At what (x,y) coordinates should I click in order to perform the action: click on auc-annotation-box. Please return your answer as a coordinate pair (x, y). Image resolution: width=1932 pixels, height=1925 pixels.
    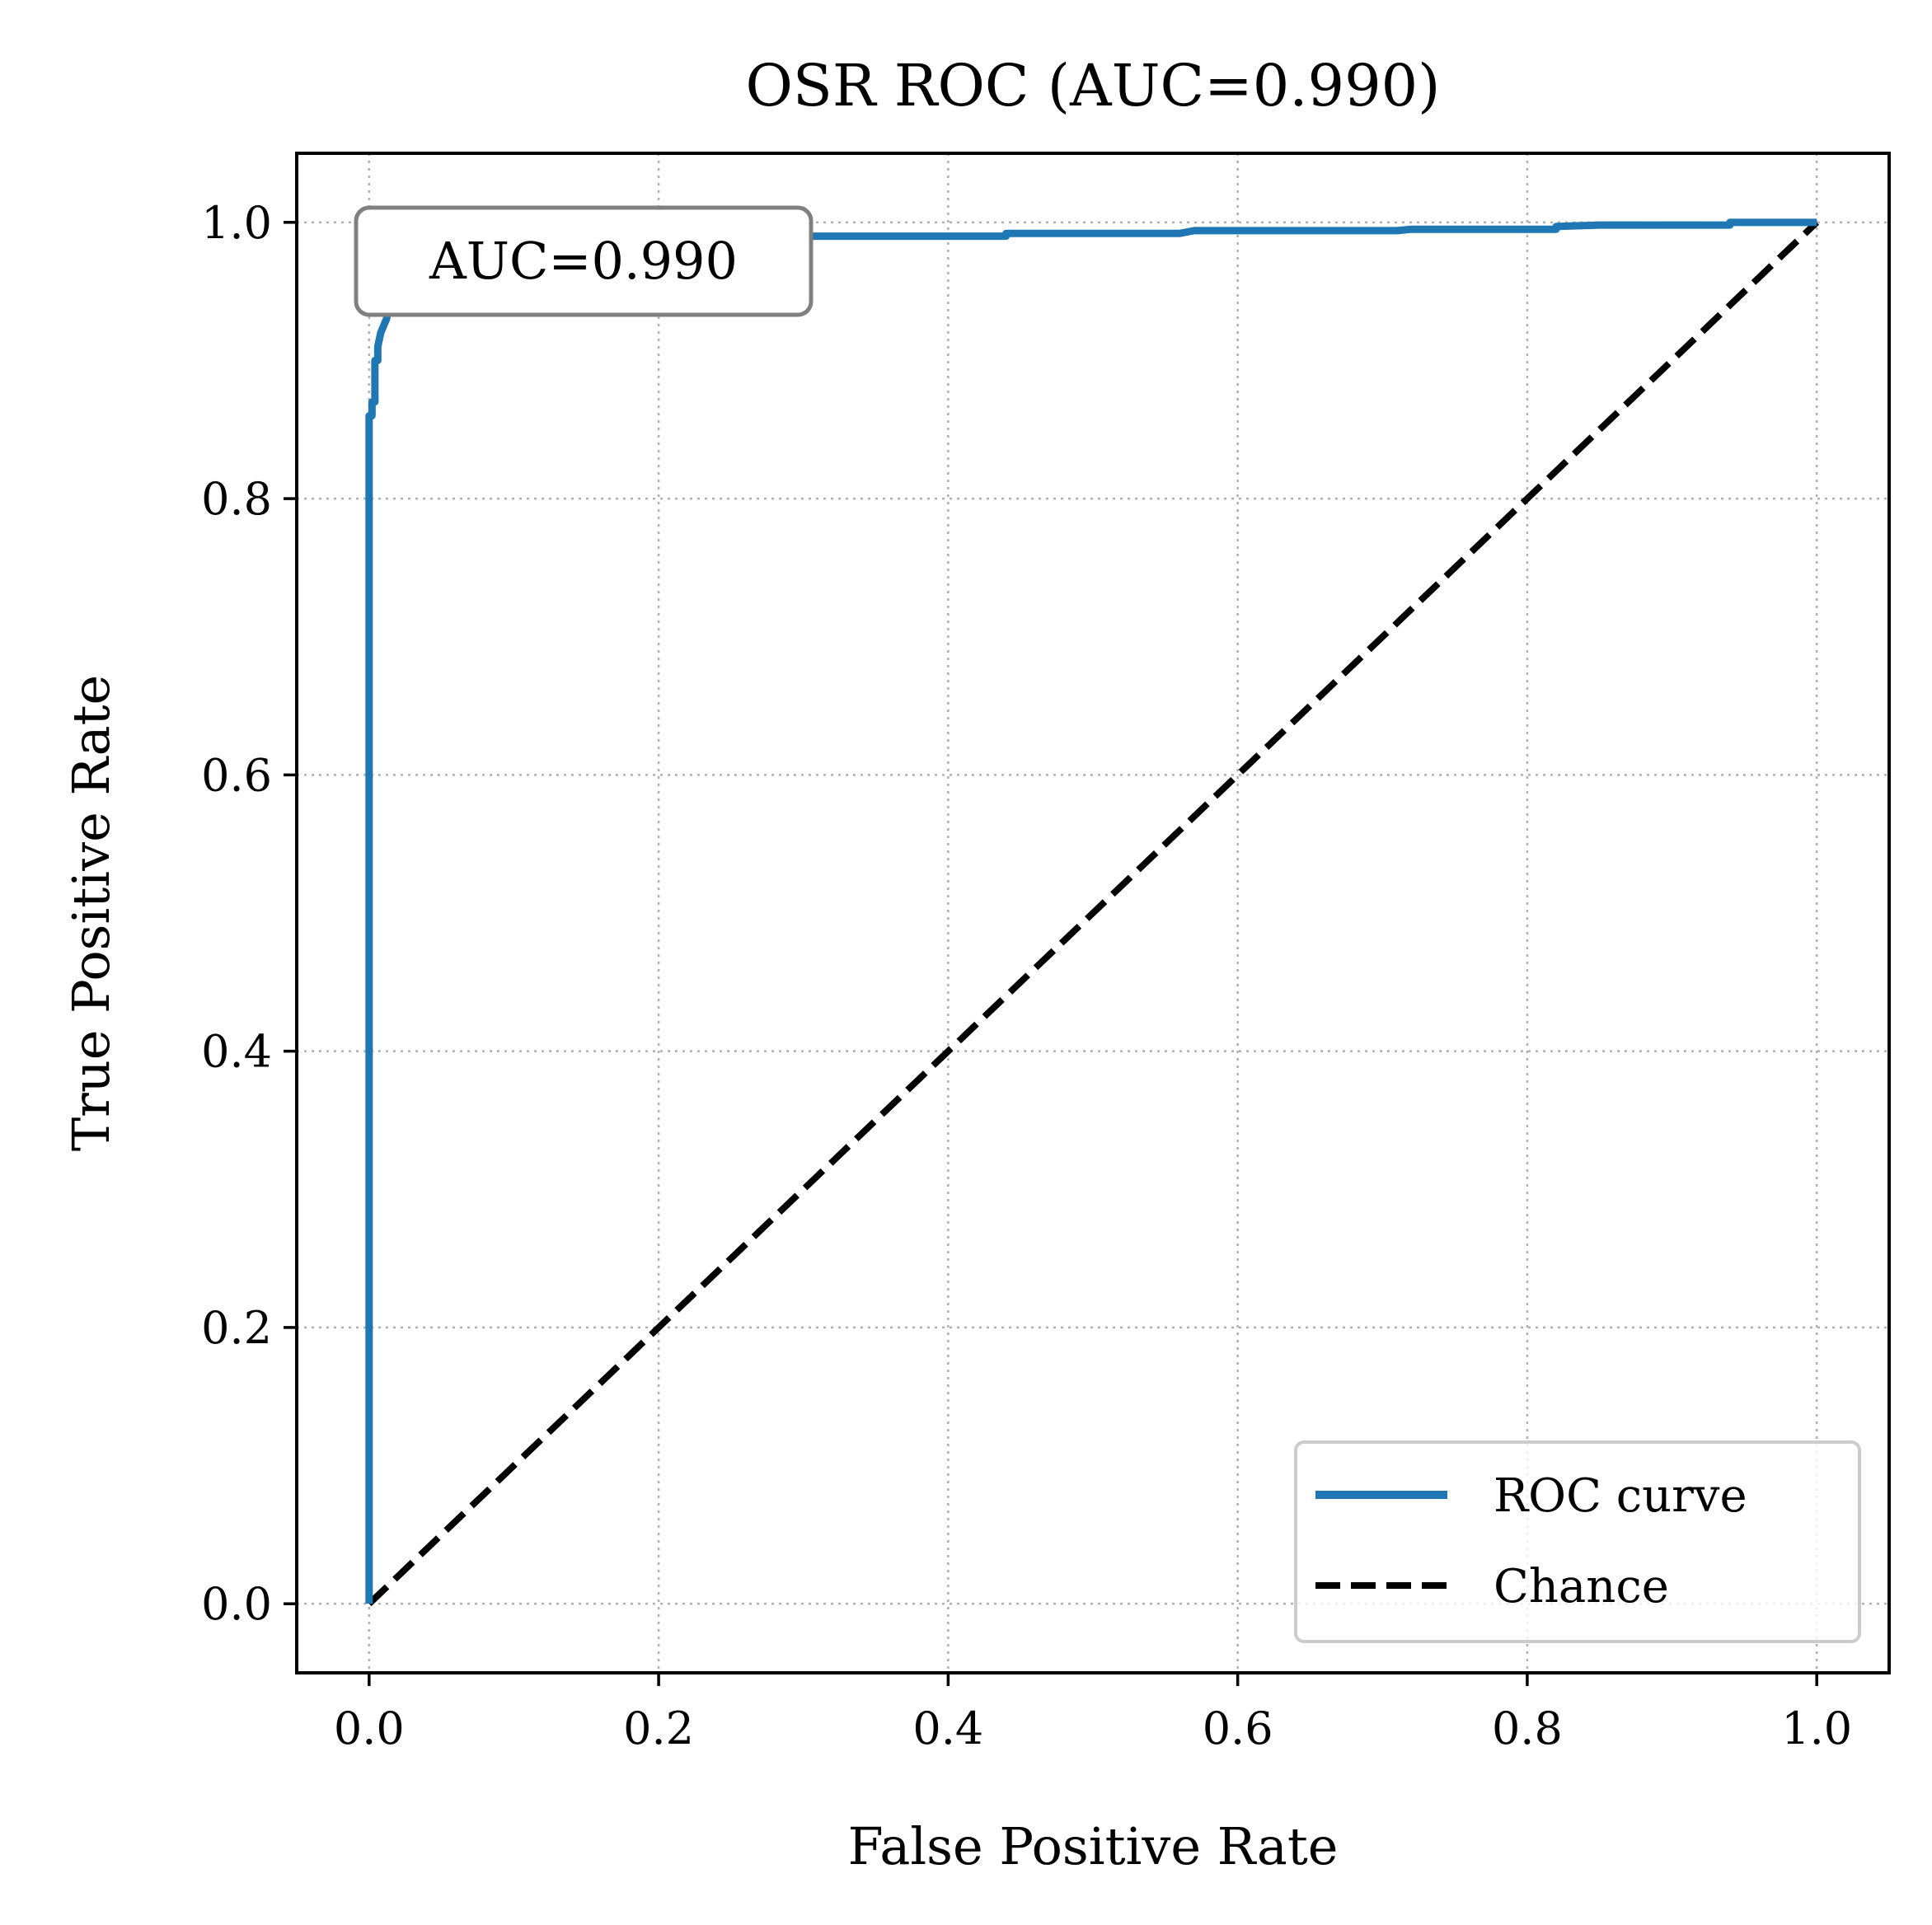
    Looking at the image, I should click on (584, 261).